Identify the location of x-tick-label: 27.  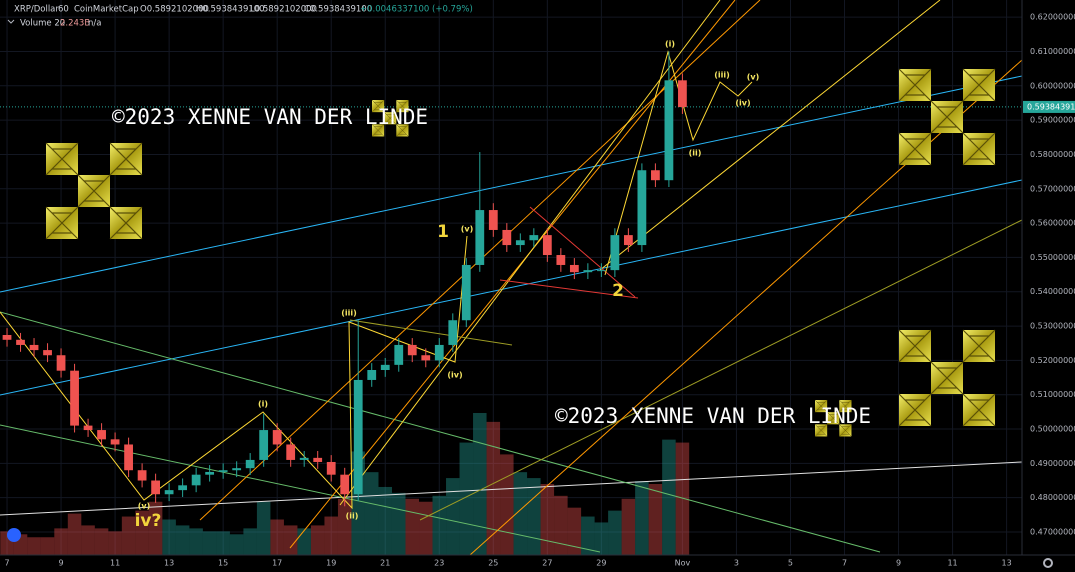
(547, 563).